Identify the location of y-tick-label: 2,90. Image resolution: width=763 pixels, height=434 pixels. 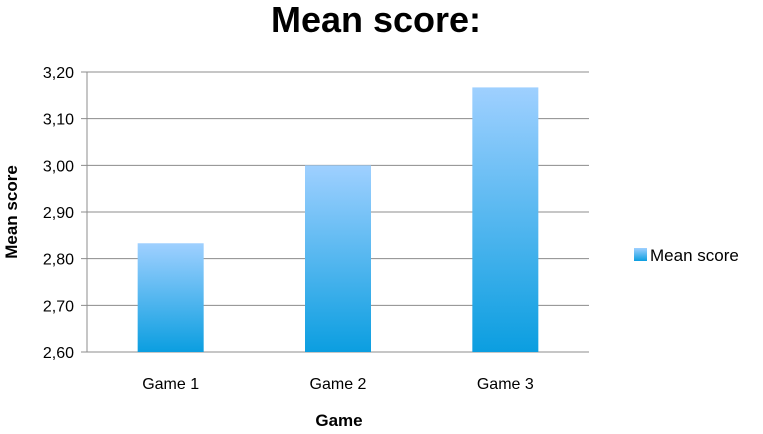
(58, 213).